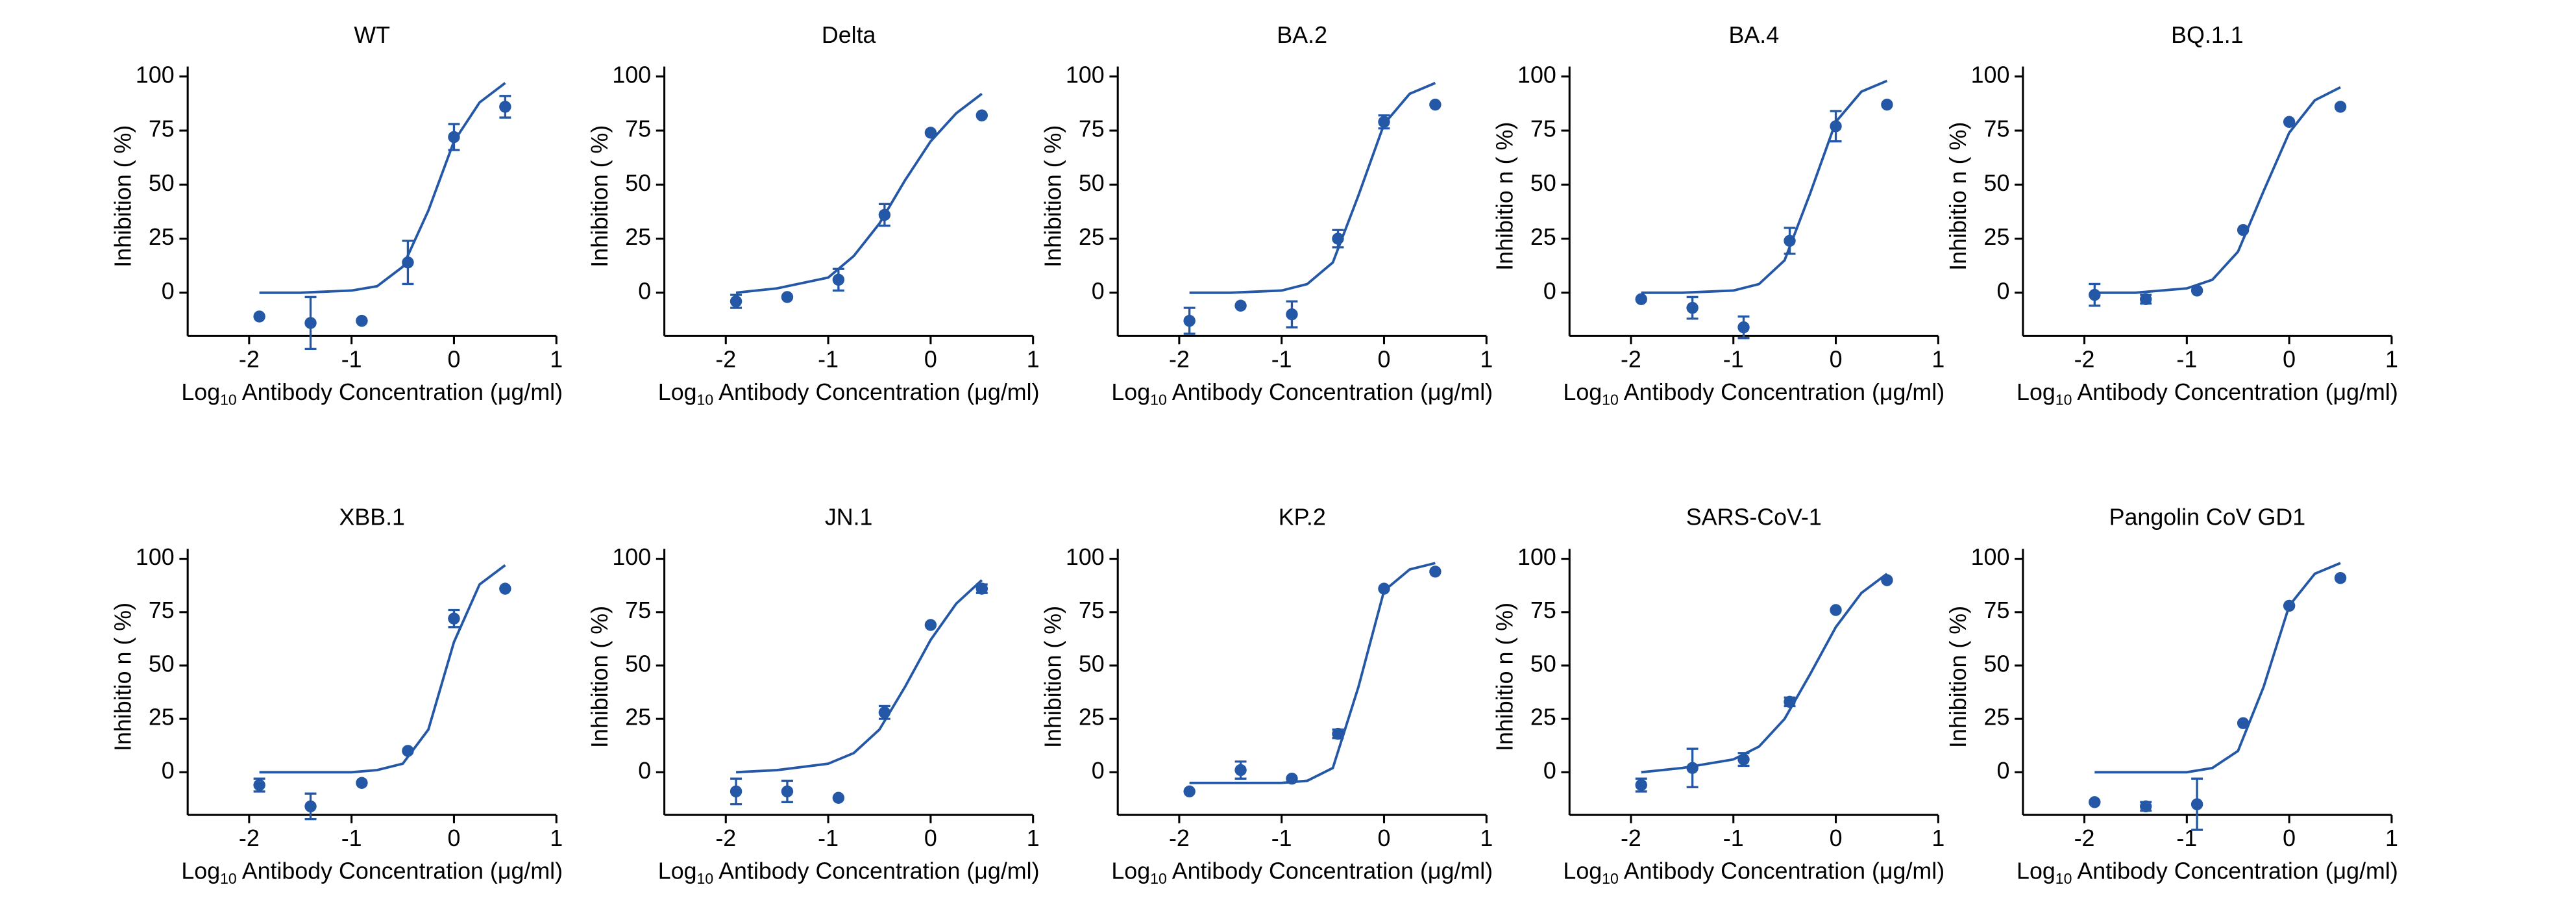 This screenshot has width=2576, height=898. What do you see at coordinates (849, 517) in the screenshot?
I see `panel-title: JN.1` at bounding box center [849, 517].